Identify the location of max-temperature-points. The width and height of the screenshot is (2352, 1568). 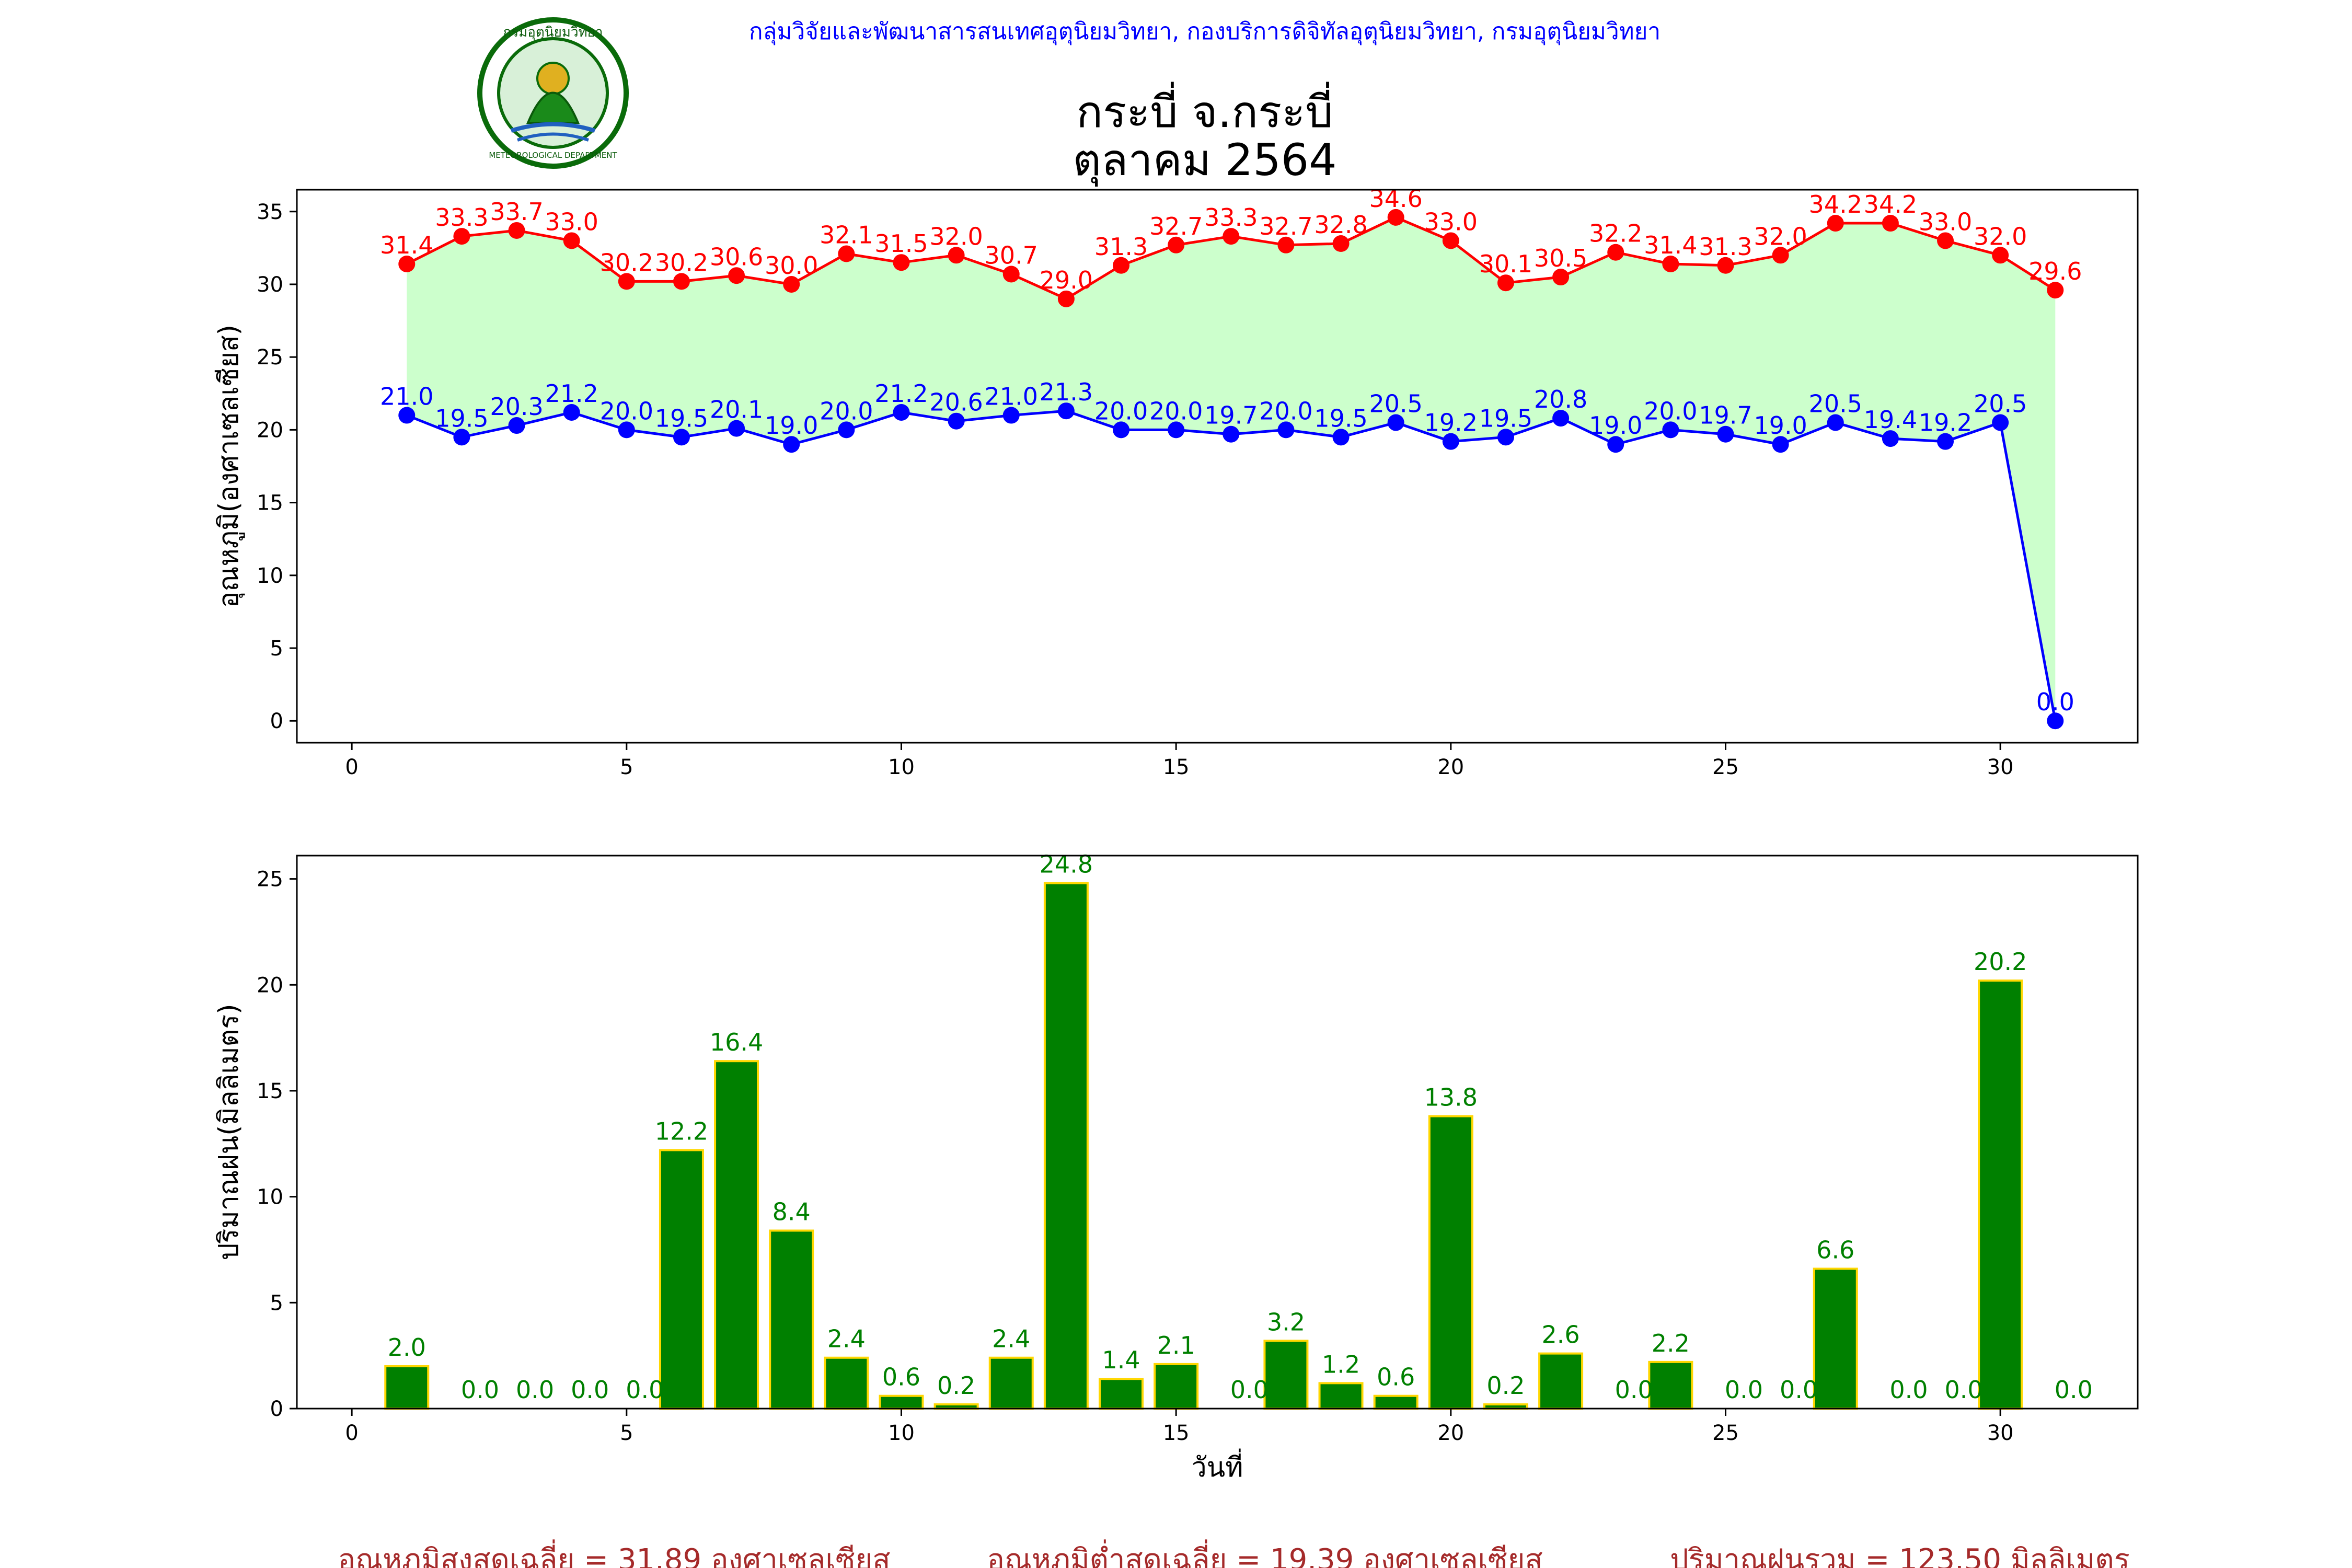
(1231, 258).